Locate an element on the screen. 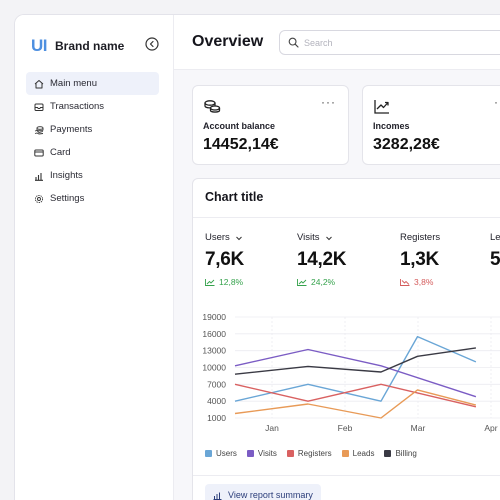 The image size is (500, 500). legend-item-registers: Registers is located at coordinates (309, 453).